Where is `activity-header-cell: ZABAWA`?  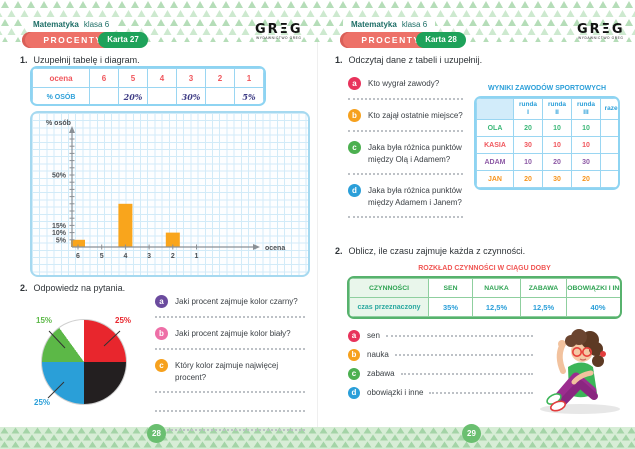 activity-header-cell: ZABAWA is located at coordinates (543, 288).